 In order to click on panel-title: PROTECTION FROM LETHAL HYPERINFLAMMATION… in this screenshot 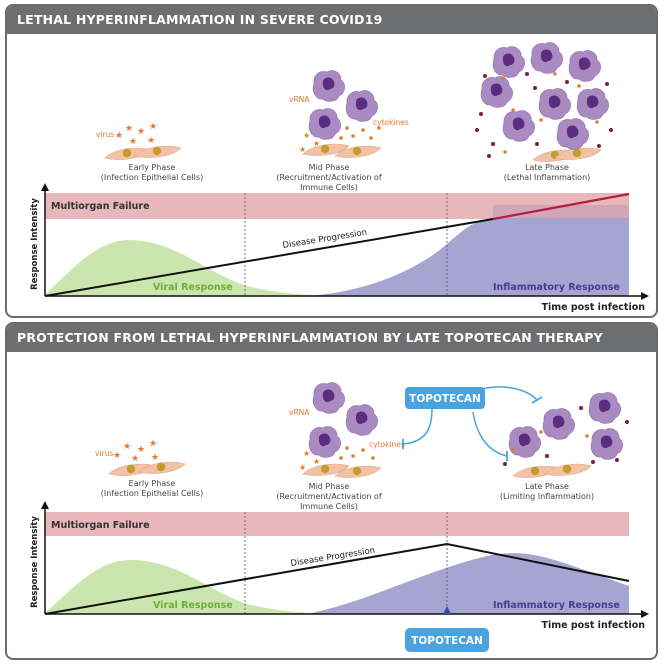, I will do `click(331, 338)`.